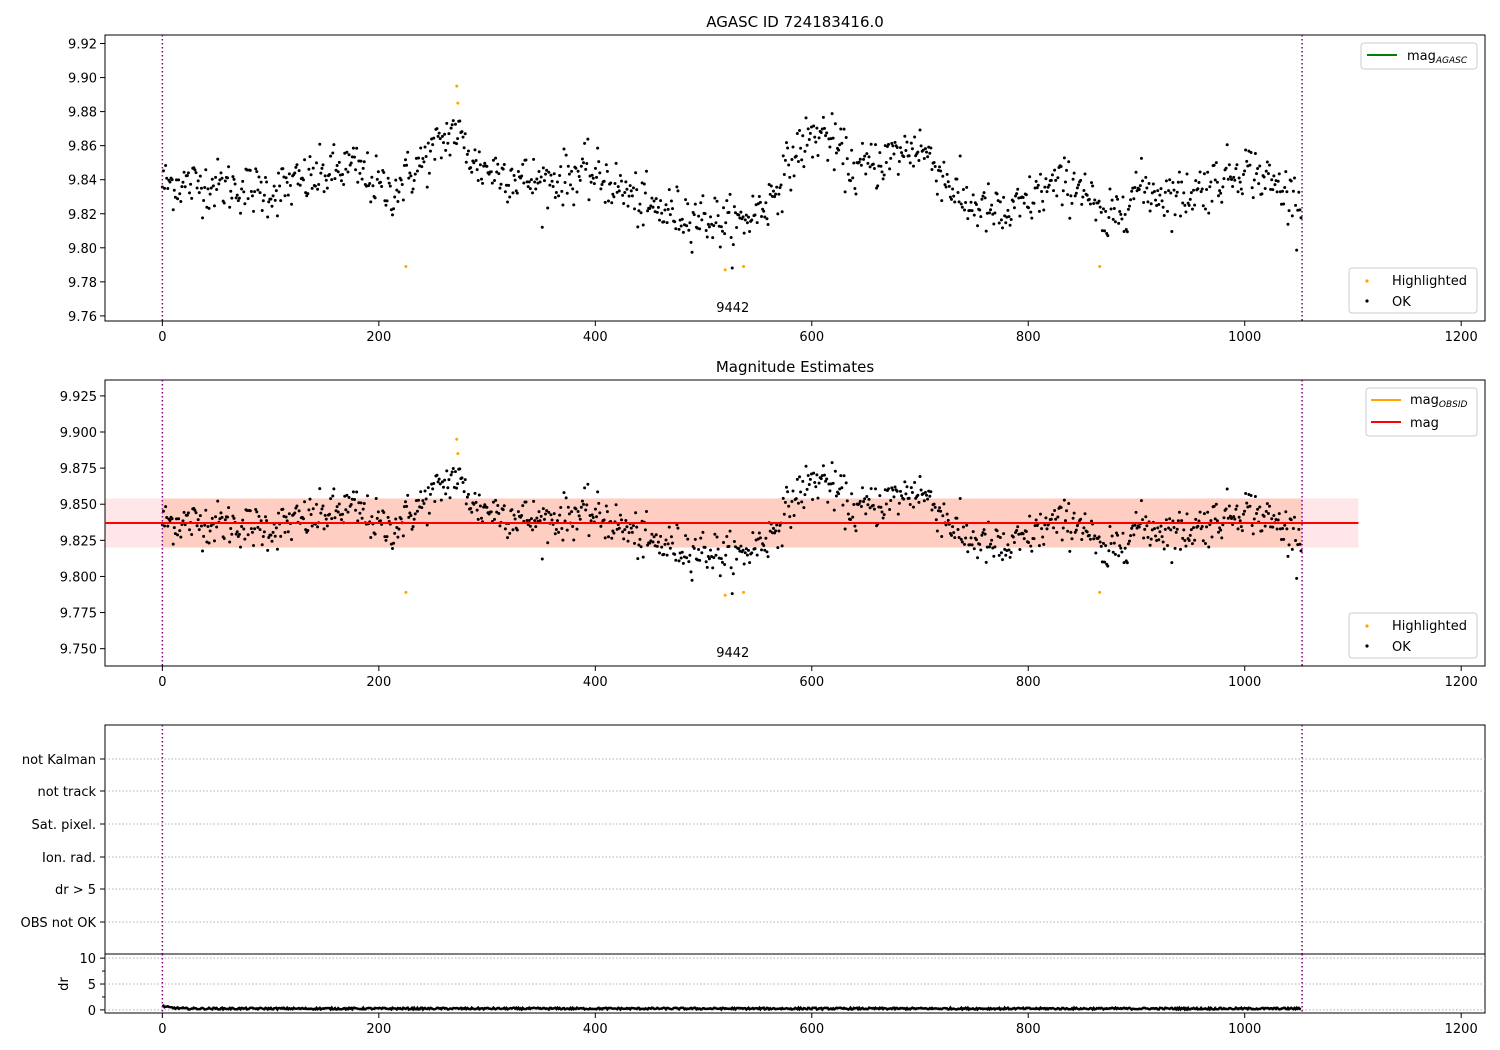 Image resolution: width=1500 pixels, height=1050 pixels. What do you see at coordinates (87, 959) in the screenshot?
I see `dr-y-tick-label: 10` at bounding box center [87, 959].